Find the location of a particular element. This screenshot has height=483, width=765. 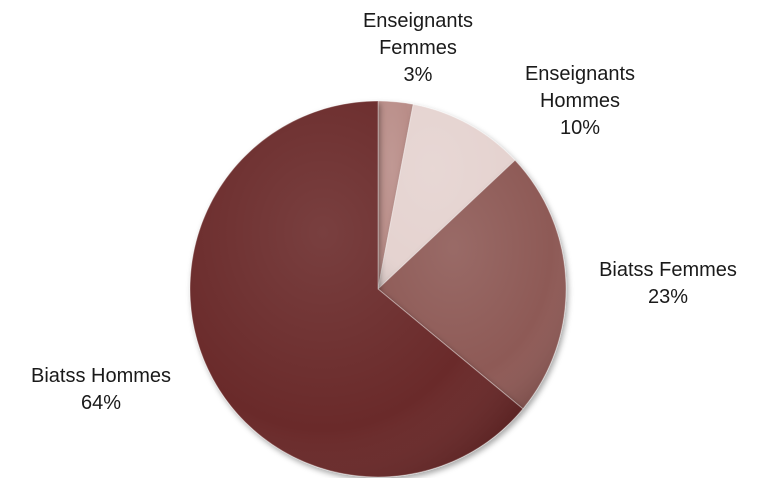

pie-slice-category: Hommes is located at coordinates (580, 101).